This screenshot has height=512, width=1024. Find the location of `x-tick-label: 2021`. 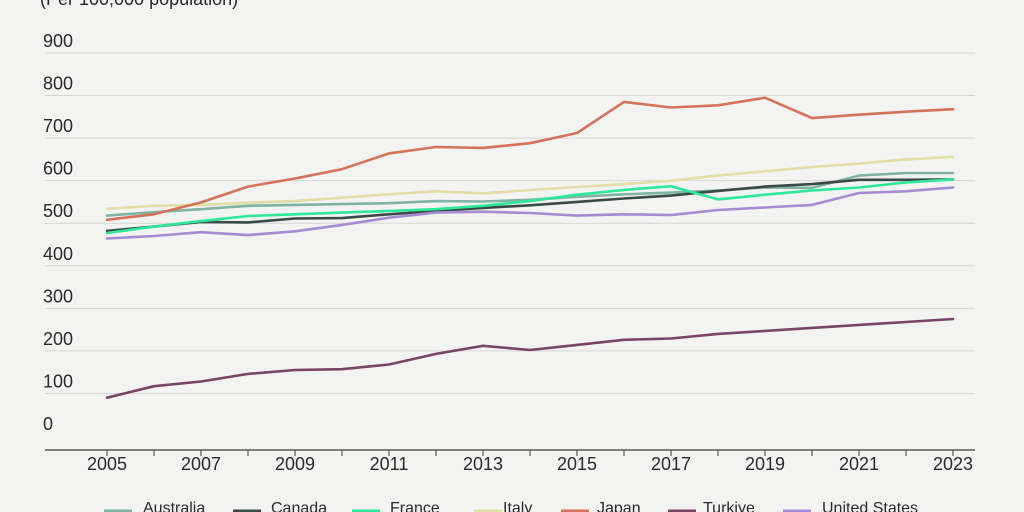

x-tick-label: 2021 is located at coordinates (859, 464).